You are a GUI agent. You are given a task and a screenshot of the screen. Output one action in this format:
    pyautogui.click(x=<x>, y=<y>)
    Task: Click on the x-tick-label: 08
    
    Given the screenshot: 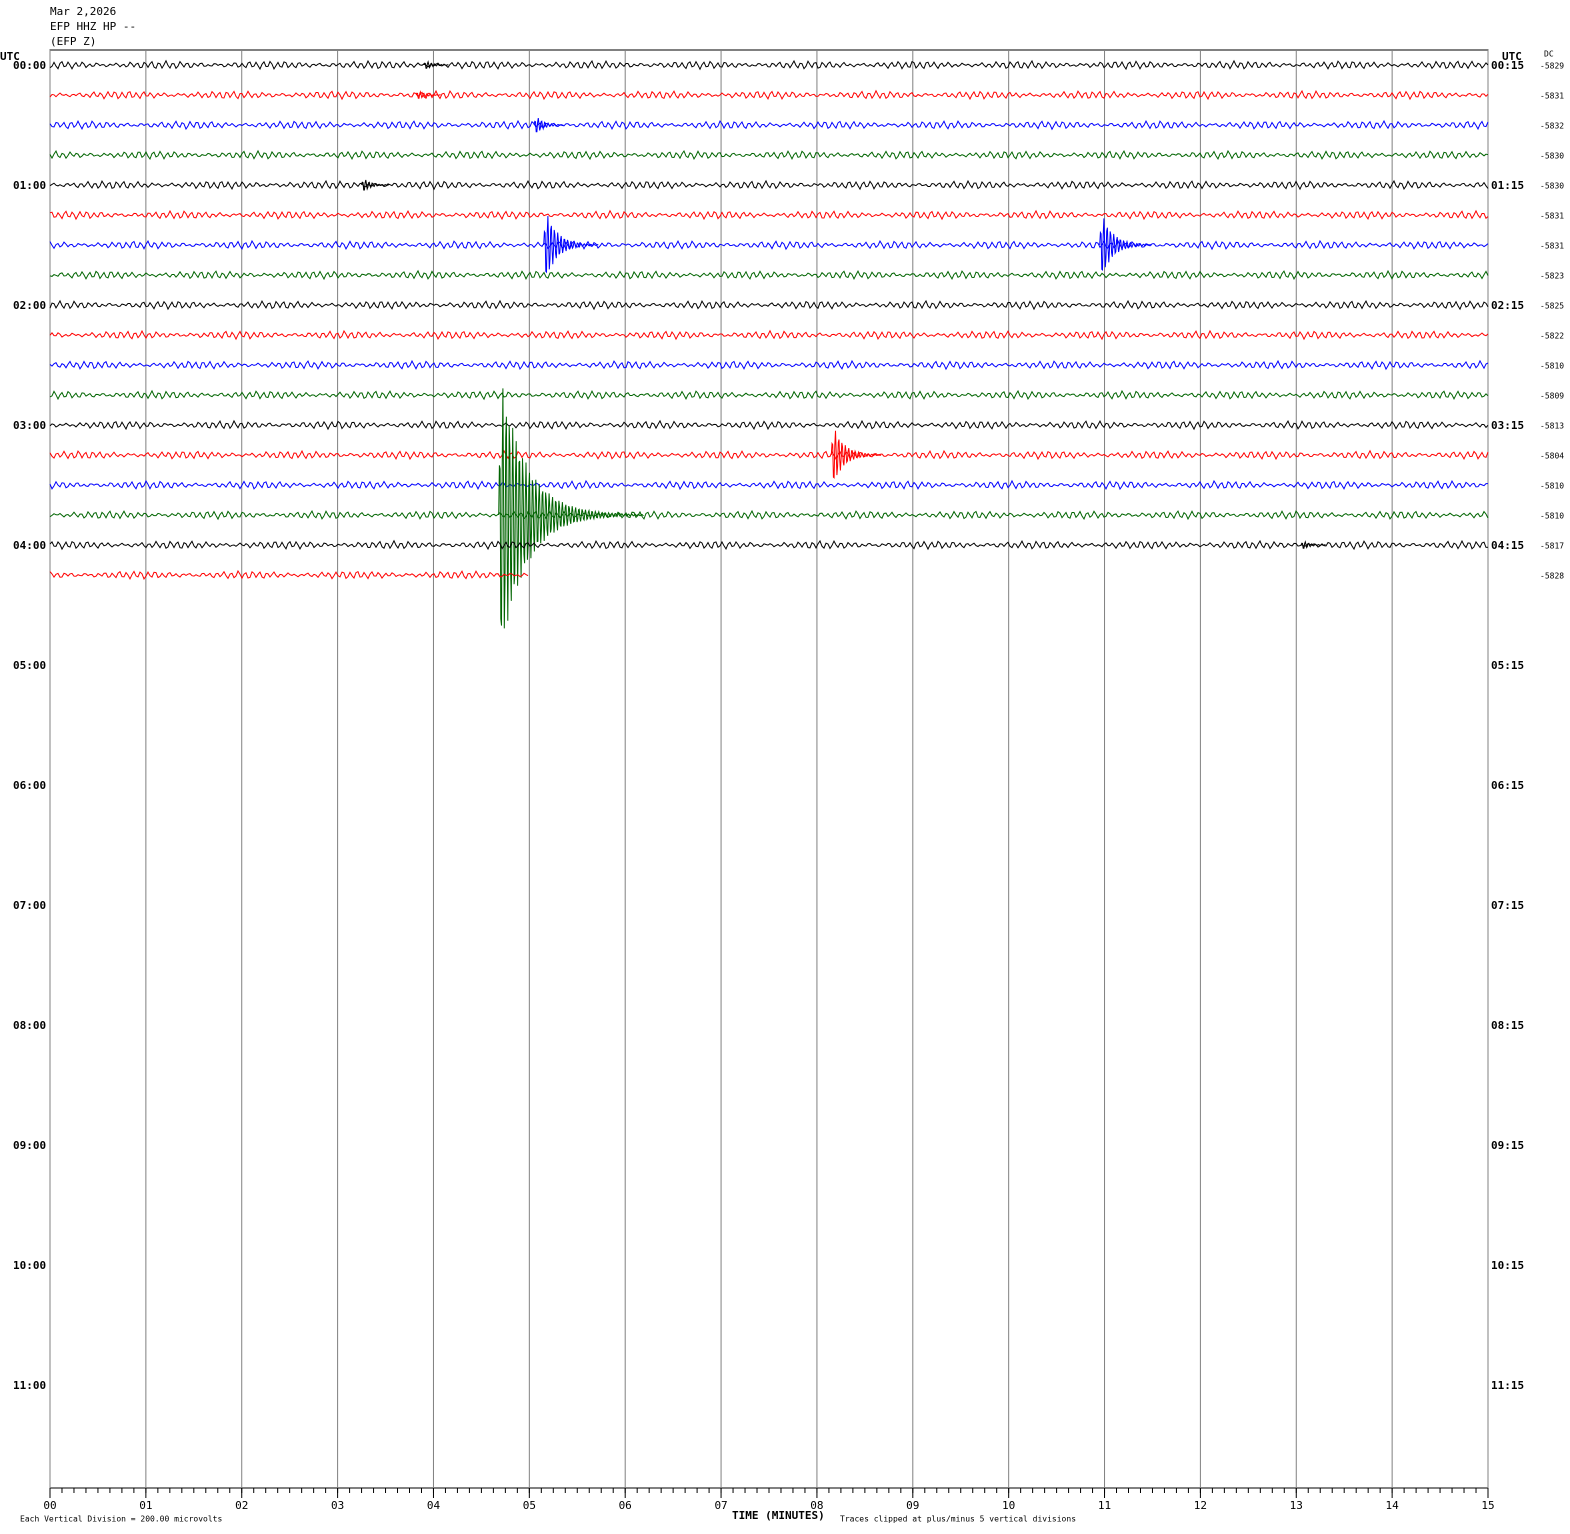 What is the action you would take?
    pyautogui.click(x=816, y=1505)
    